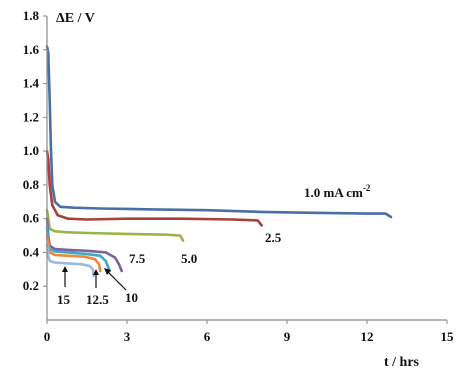 This screenshot has height=371, width=456. What do you see at coordinates (367, 336) in the screenshot?
I see `x-tick-label: 12` at bounding box center [367, 336].